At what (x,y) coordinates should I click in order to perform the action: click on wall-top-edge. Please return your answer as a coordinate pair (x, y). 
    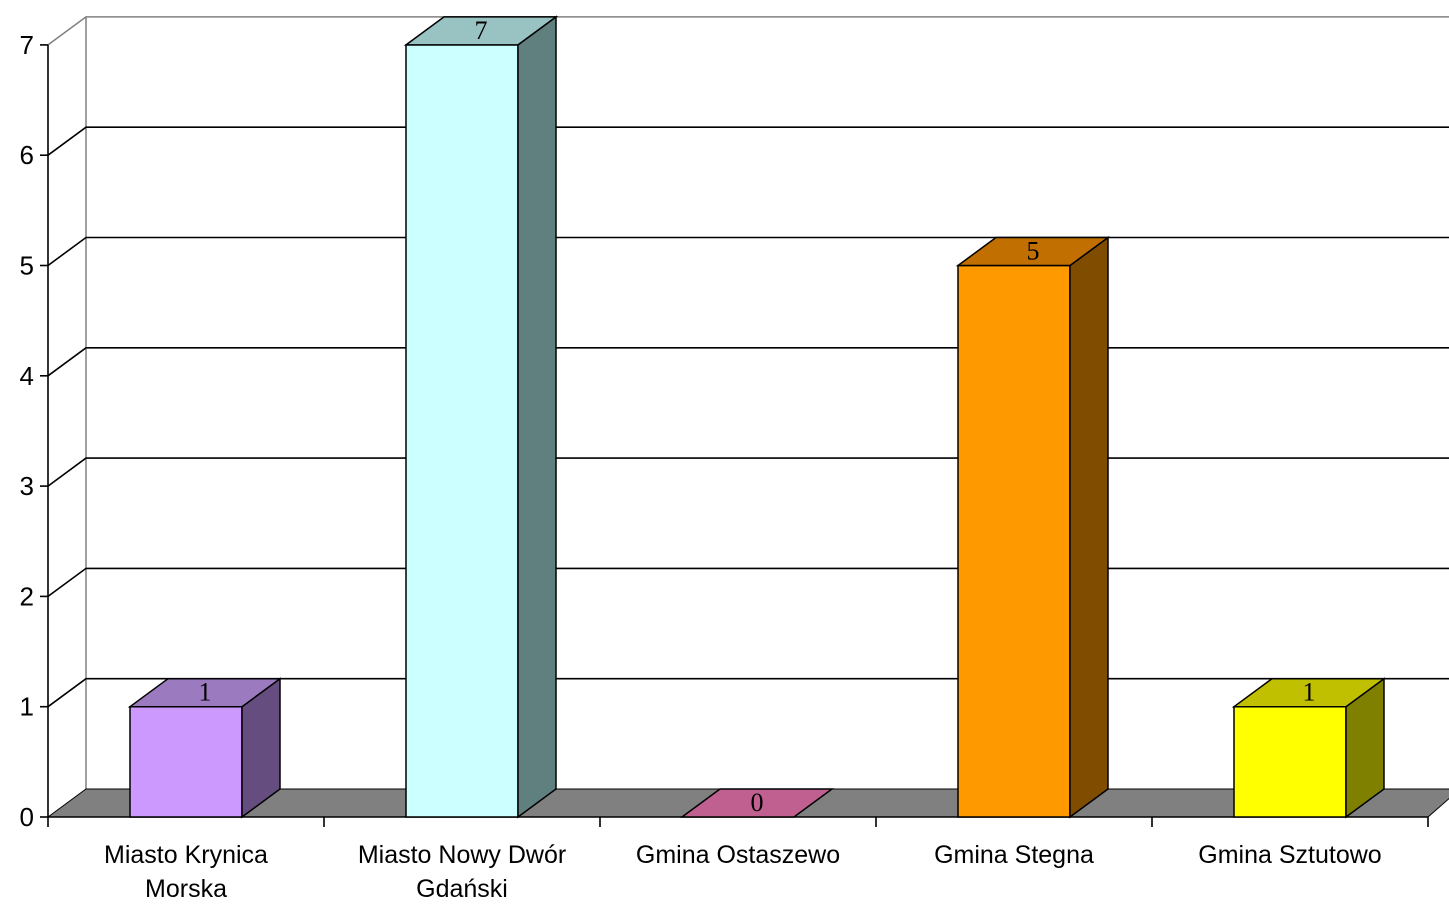
    Looking at the image, I should click on (748, 31).